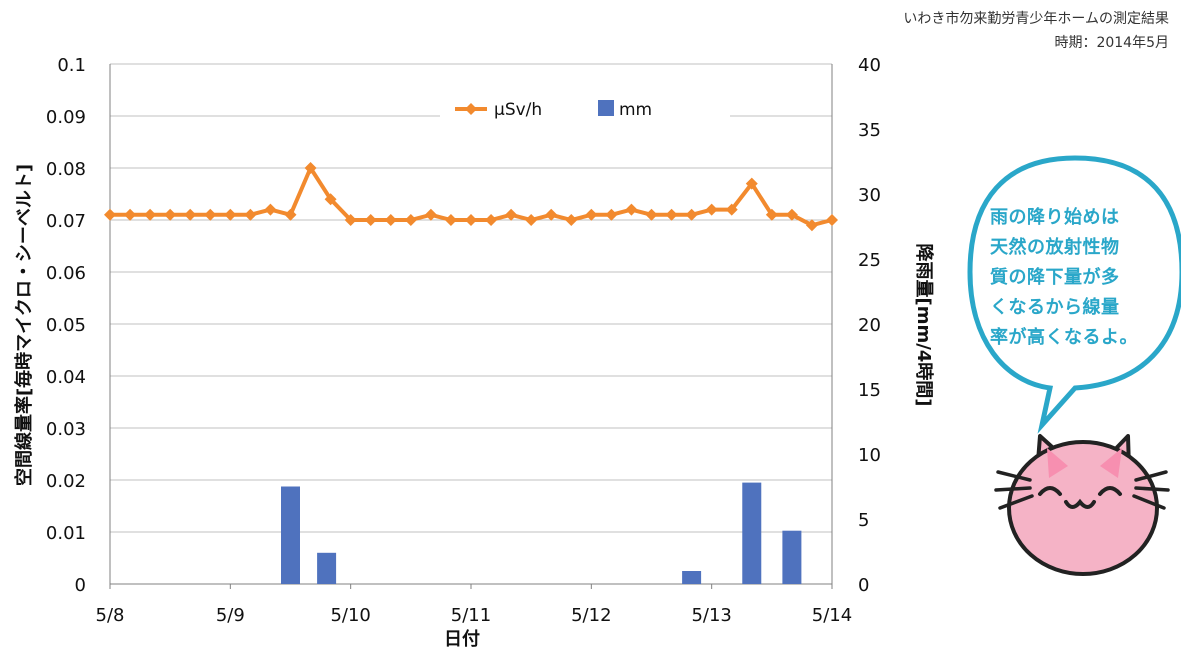 This screenshot has height=654, width=1181. What do you see at coordinates (711, 615) in the screenshot?
I see `x-tick-label: 5/13` at bounding box center [711, 615].